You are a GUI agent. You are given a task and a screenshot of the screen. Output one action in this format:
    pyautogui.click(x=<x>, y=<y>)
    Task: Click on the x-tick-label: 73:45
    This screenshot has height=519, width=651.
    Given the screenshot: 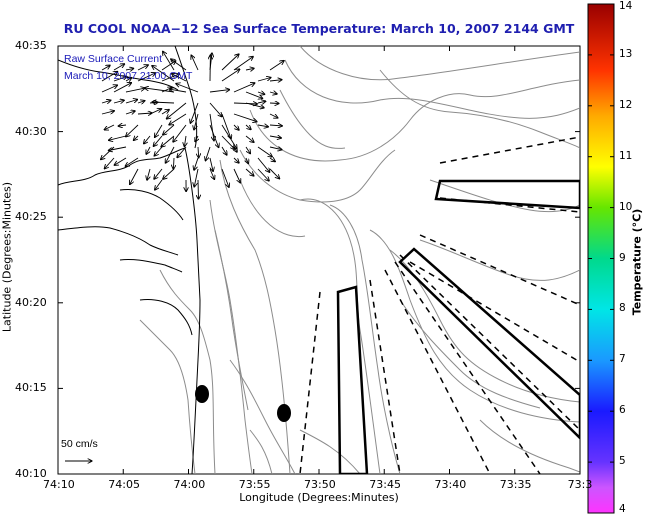 What is the action you would take?
    pyautogui.click(x=385, y=484)
    